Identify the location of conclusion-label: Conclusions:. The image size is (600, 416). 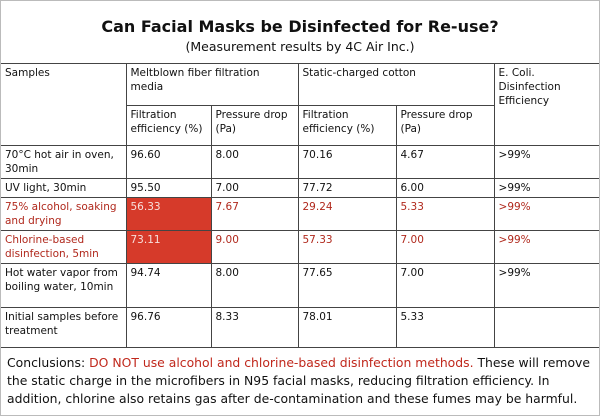
(48, 362).